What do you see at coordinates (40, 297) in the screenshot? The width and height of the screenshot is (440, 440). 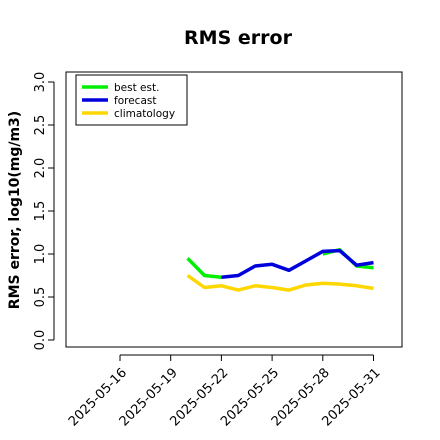 I see `y-tick-label: 0.5` at bounding box center [40, 297].